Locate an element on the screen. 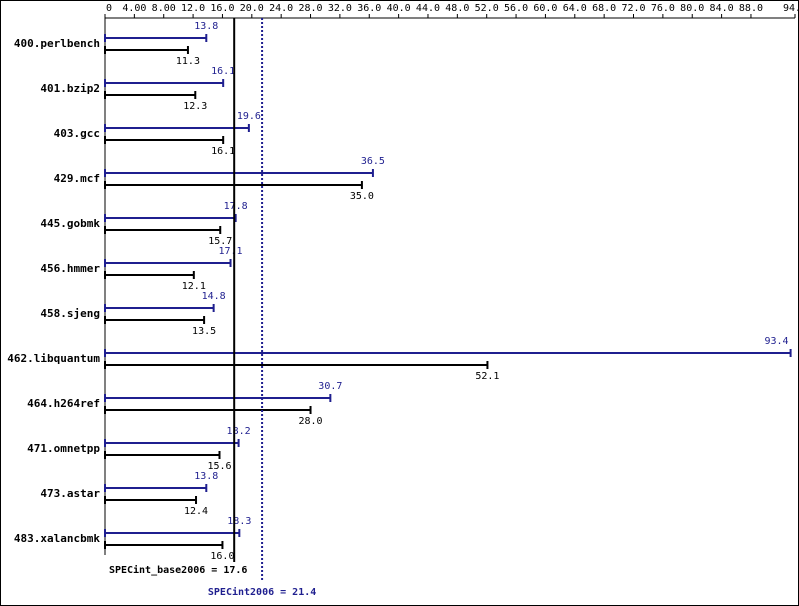 This screenshot has width=799, height=606. x-tick-label: 24.0 is located at coordinates (281, 8).